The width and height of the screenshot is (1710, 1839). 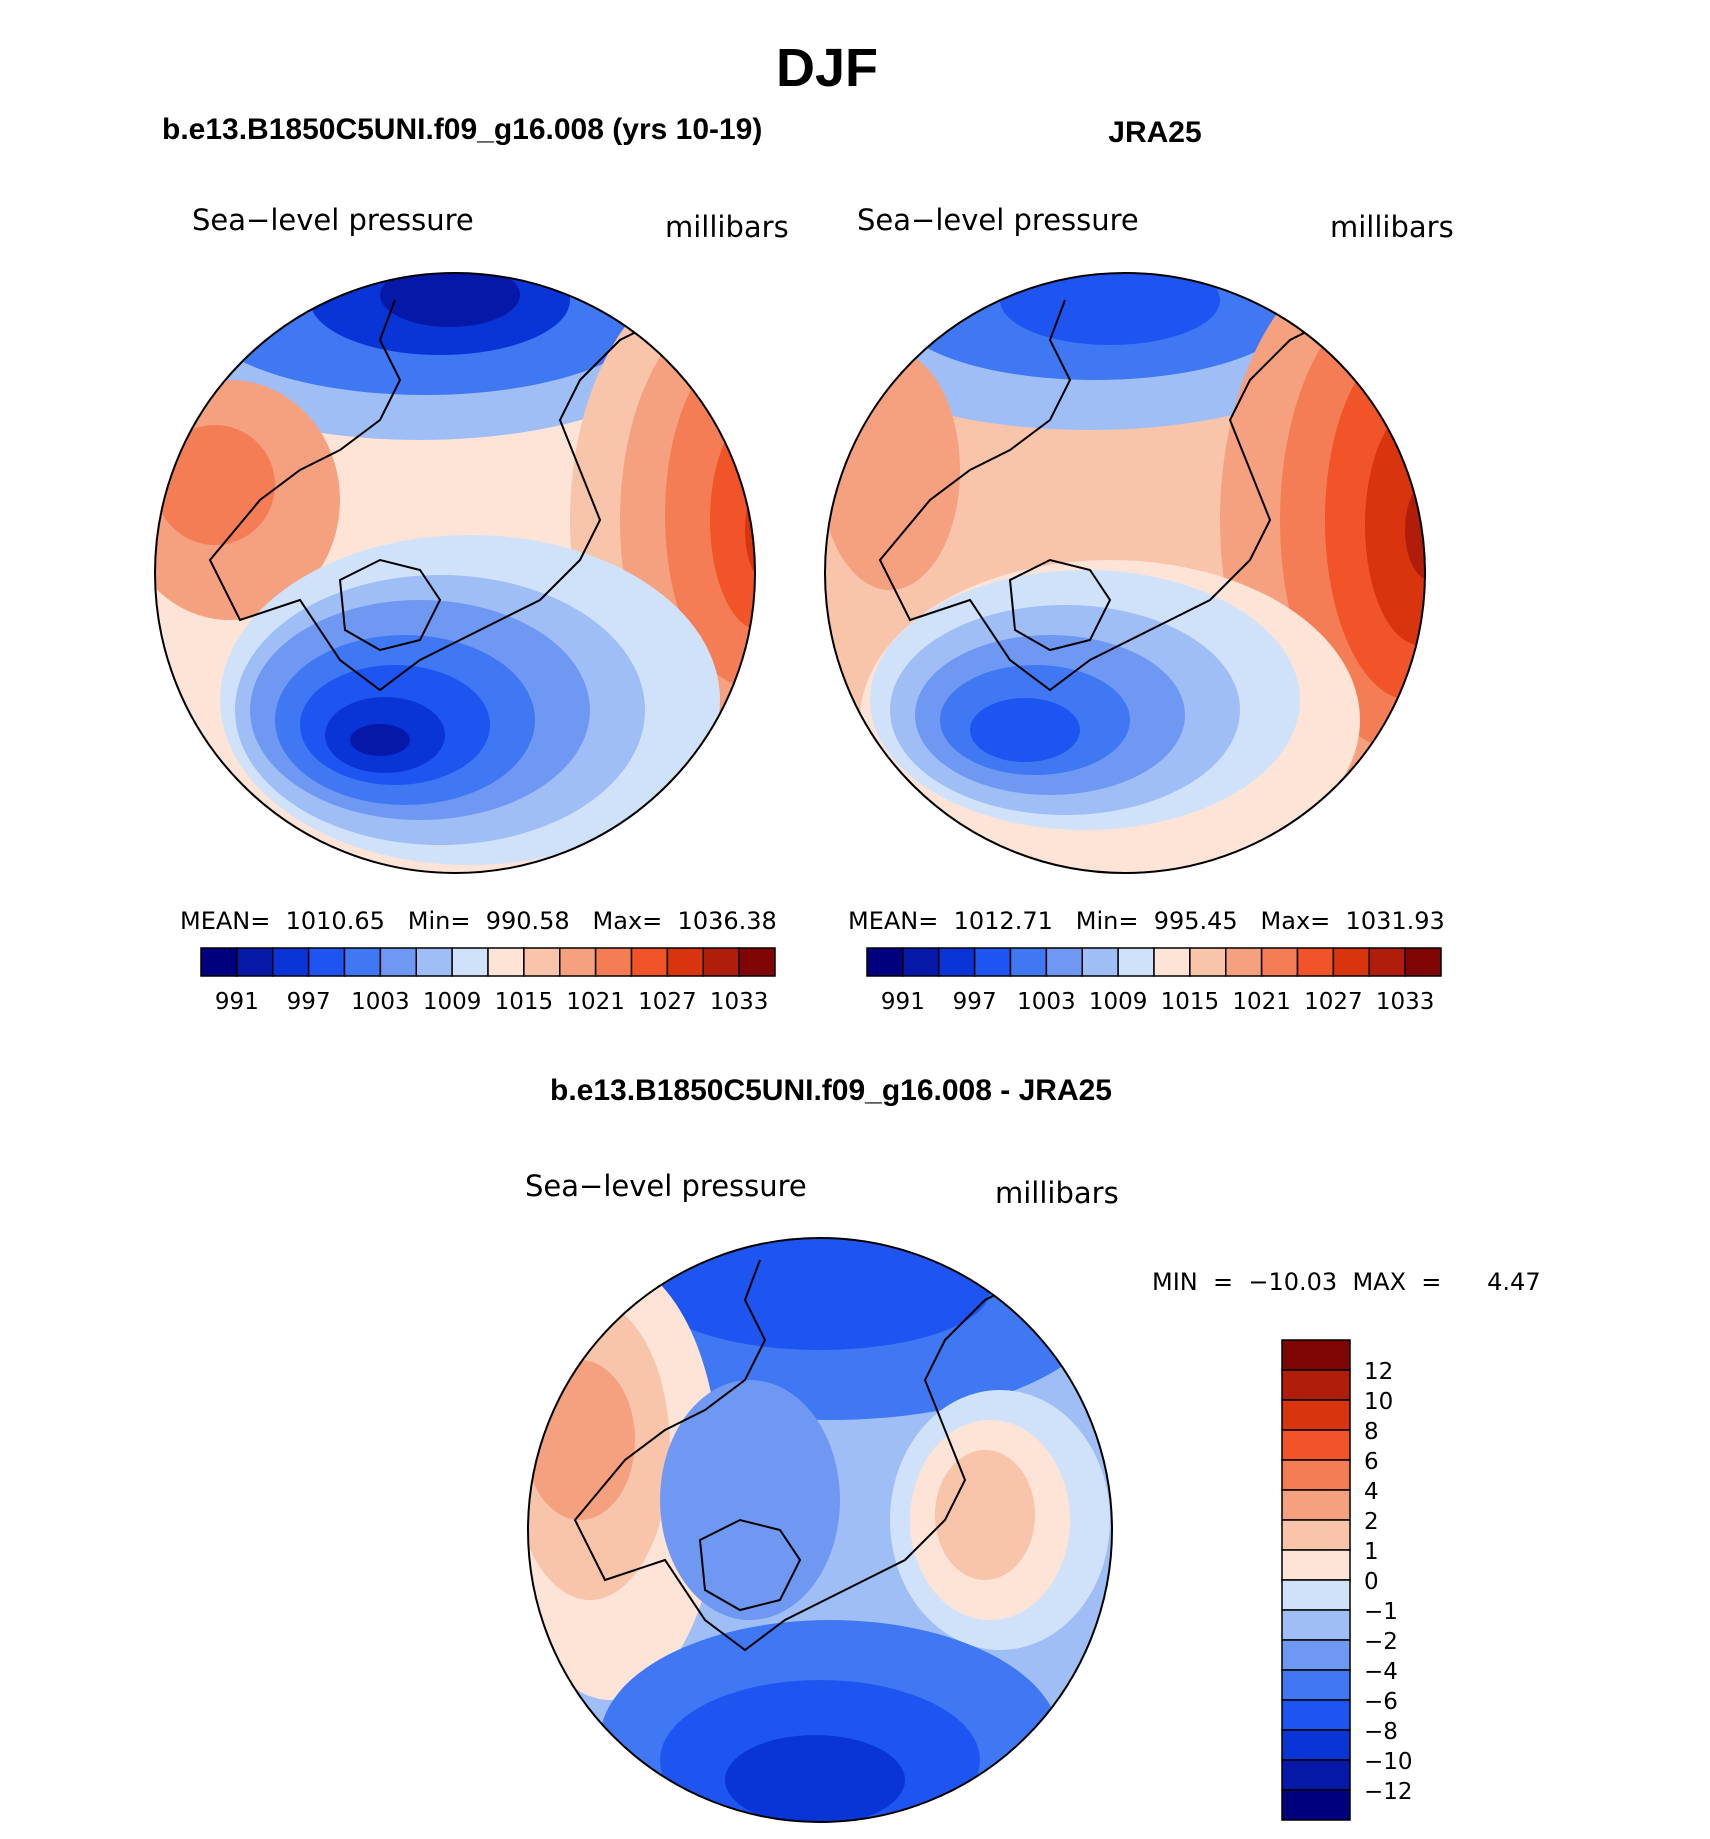 I want to click on colorbar-tick-label: −10, so click(x=1388, y=1762).